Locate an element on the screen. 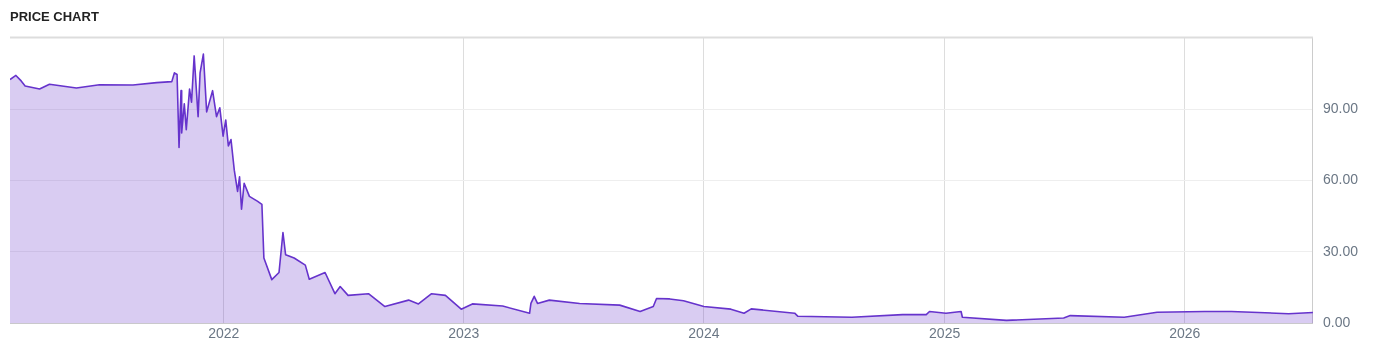 This screenshot has width=1400, height=357. chart-title: PRICE CHART is located at coordinates (54, 17).